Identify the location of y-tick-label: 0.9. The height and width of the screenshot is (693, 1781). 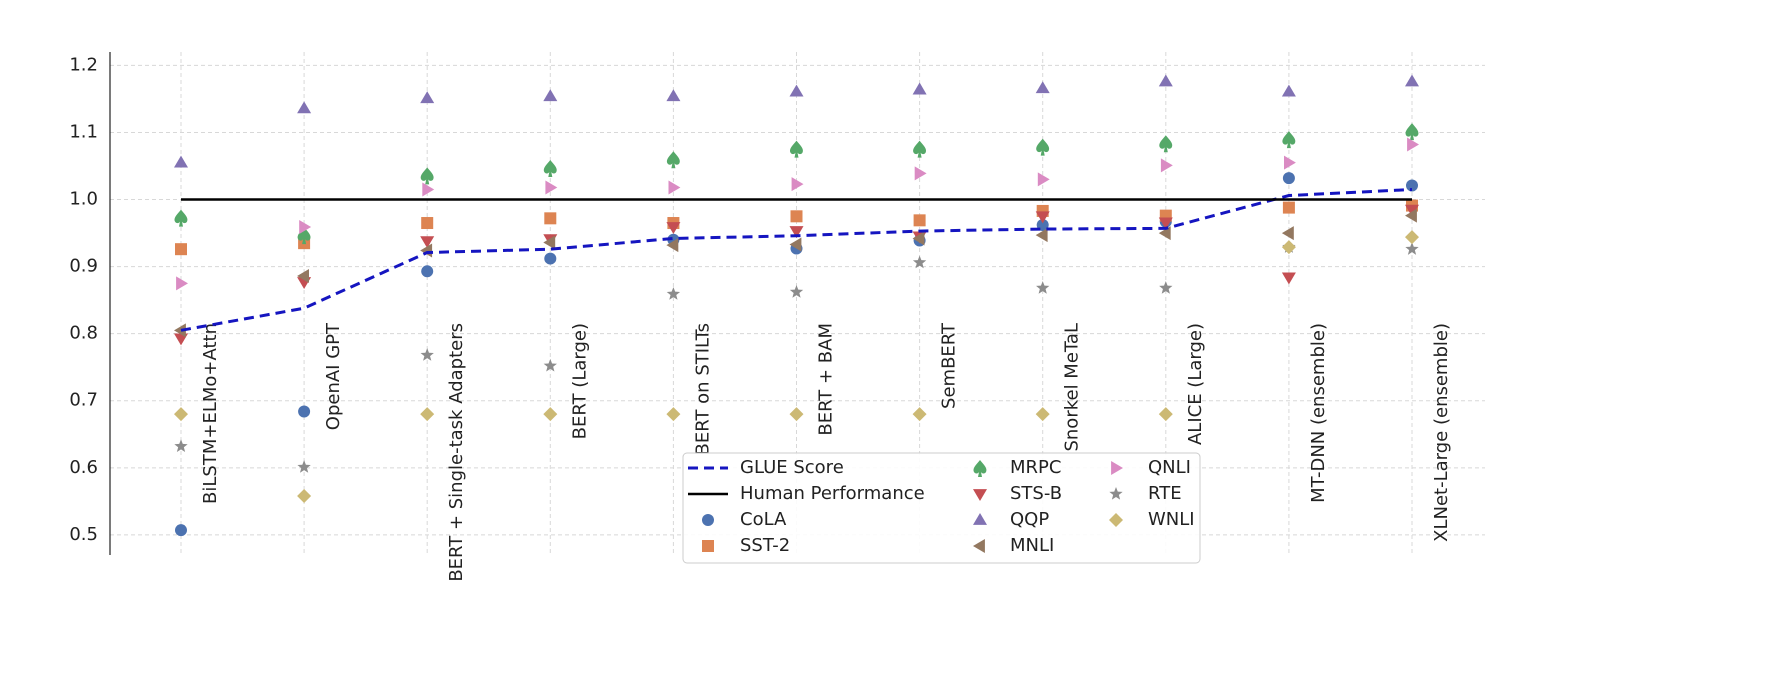
(83, 266).